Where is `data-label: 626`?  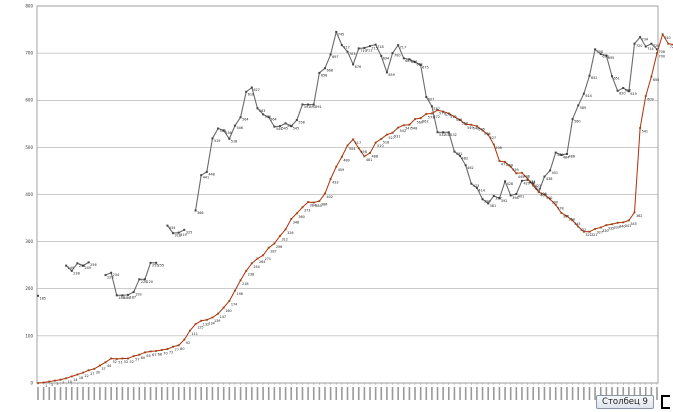 data-label: 626 is located at coordinates (628, 90).